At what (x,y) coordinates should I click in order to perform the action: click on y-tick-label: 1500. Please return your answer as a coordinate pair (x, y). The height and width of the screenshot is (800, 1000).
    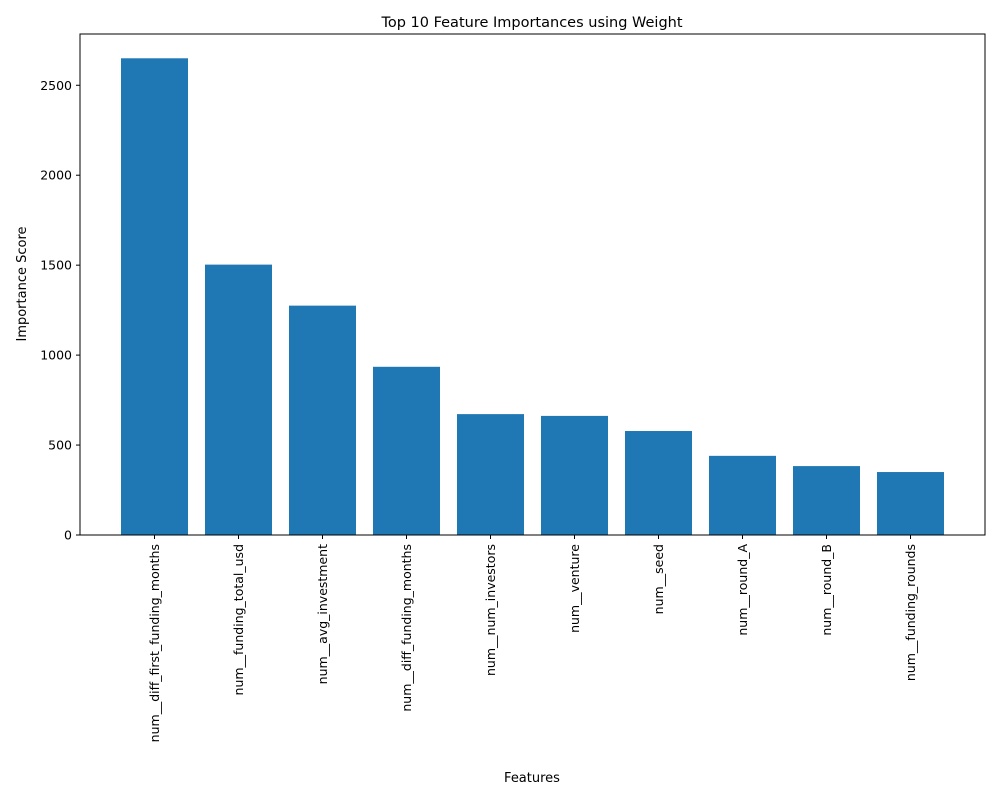
    Looking at the image, I should click on (56, 265).